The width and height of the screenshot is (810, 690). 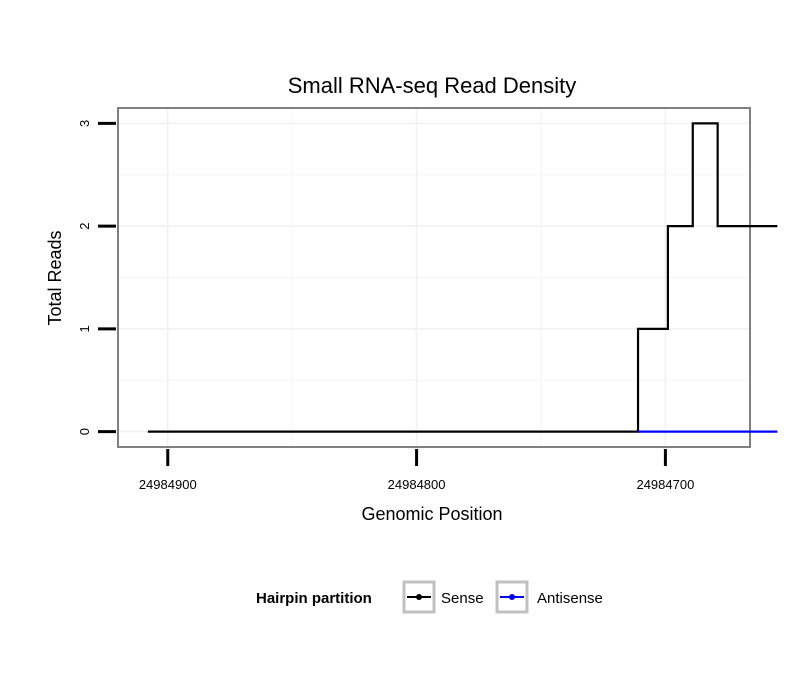 I want to click on legend-key-antisense, so click(x=512, y=597).